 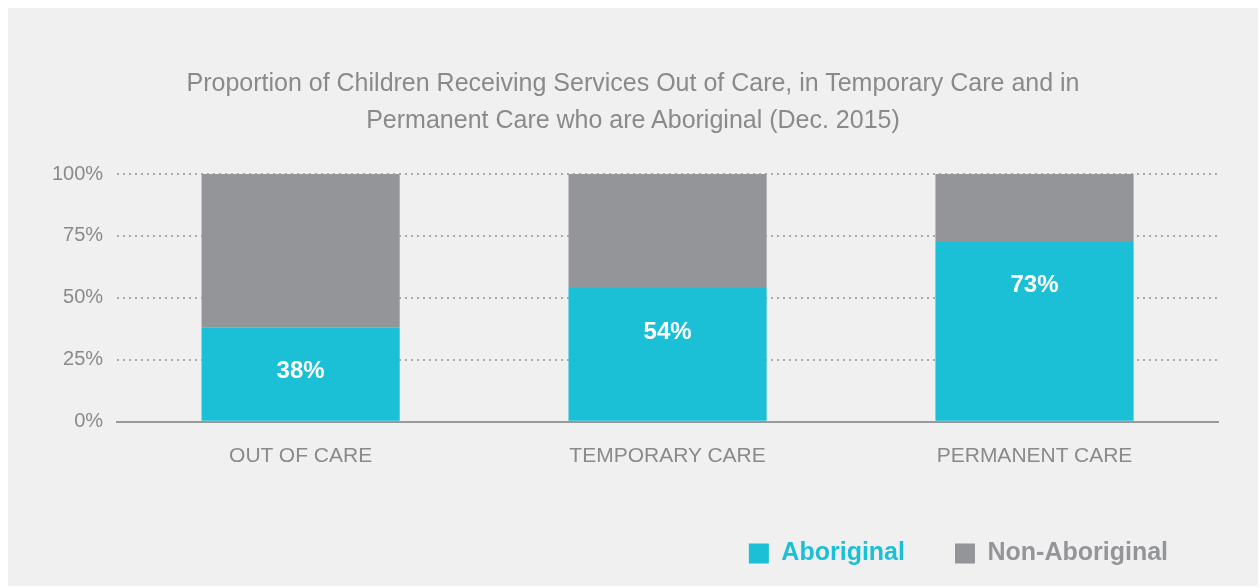 What do you see at coordinates (1034, 455) in the screenshot?
I see `x-tick-label: PERMANENT CARE` at bounding box center [1034, 455].